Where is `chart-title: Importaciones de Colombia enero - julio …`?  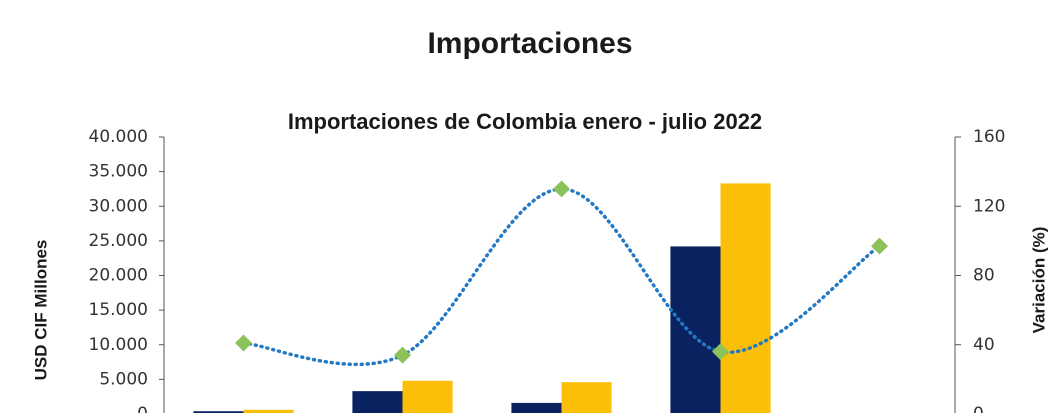
chart-title: Importaciones de Colombia enero - julio … is located at coordinates (525, 121).